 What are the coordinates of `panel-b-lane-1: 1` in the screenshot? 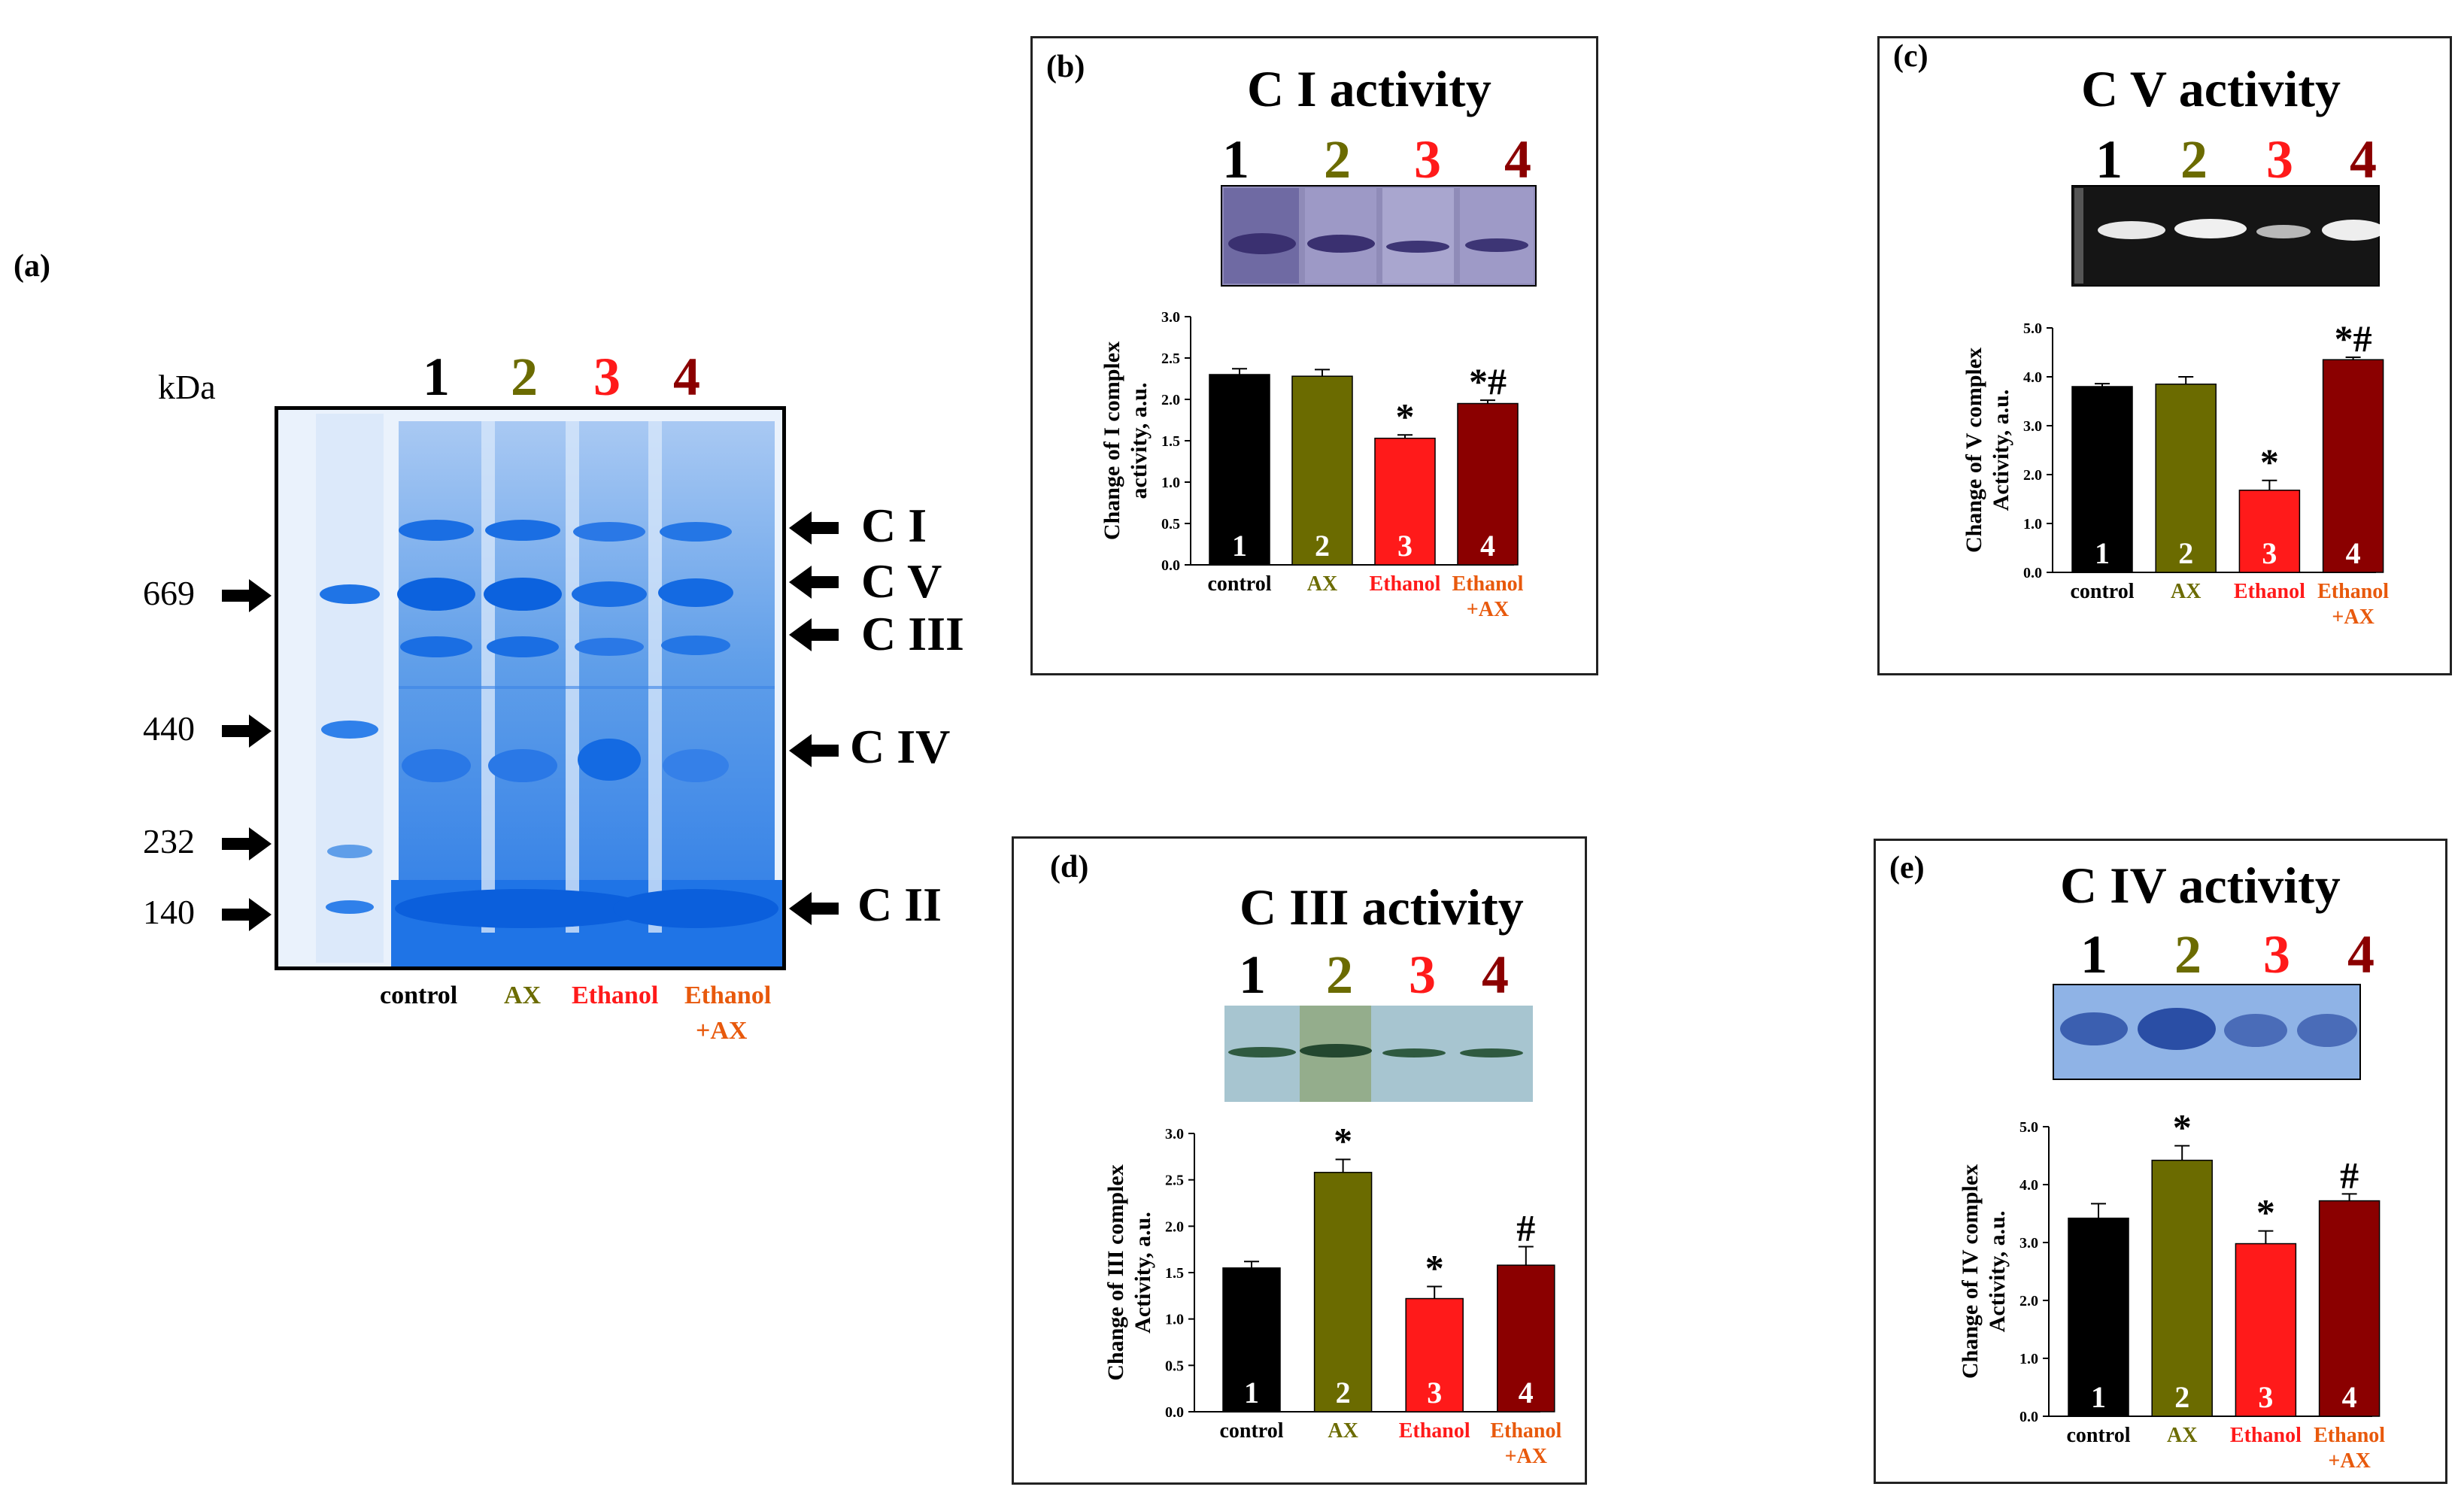 It's located at (1235, 159).